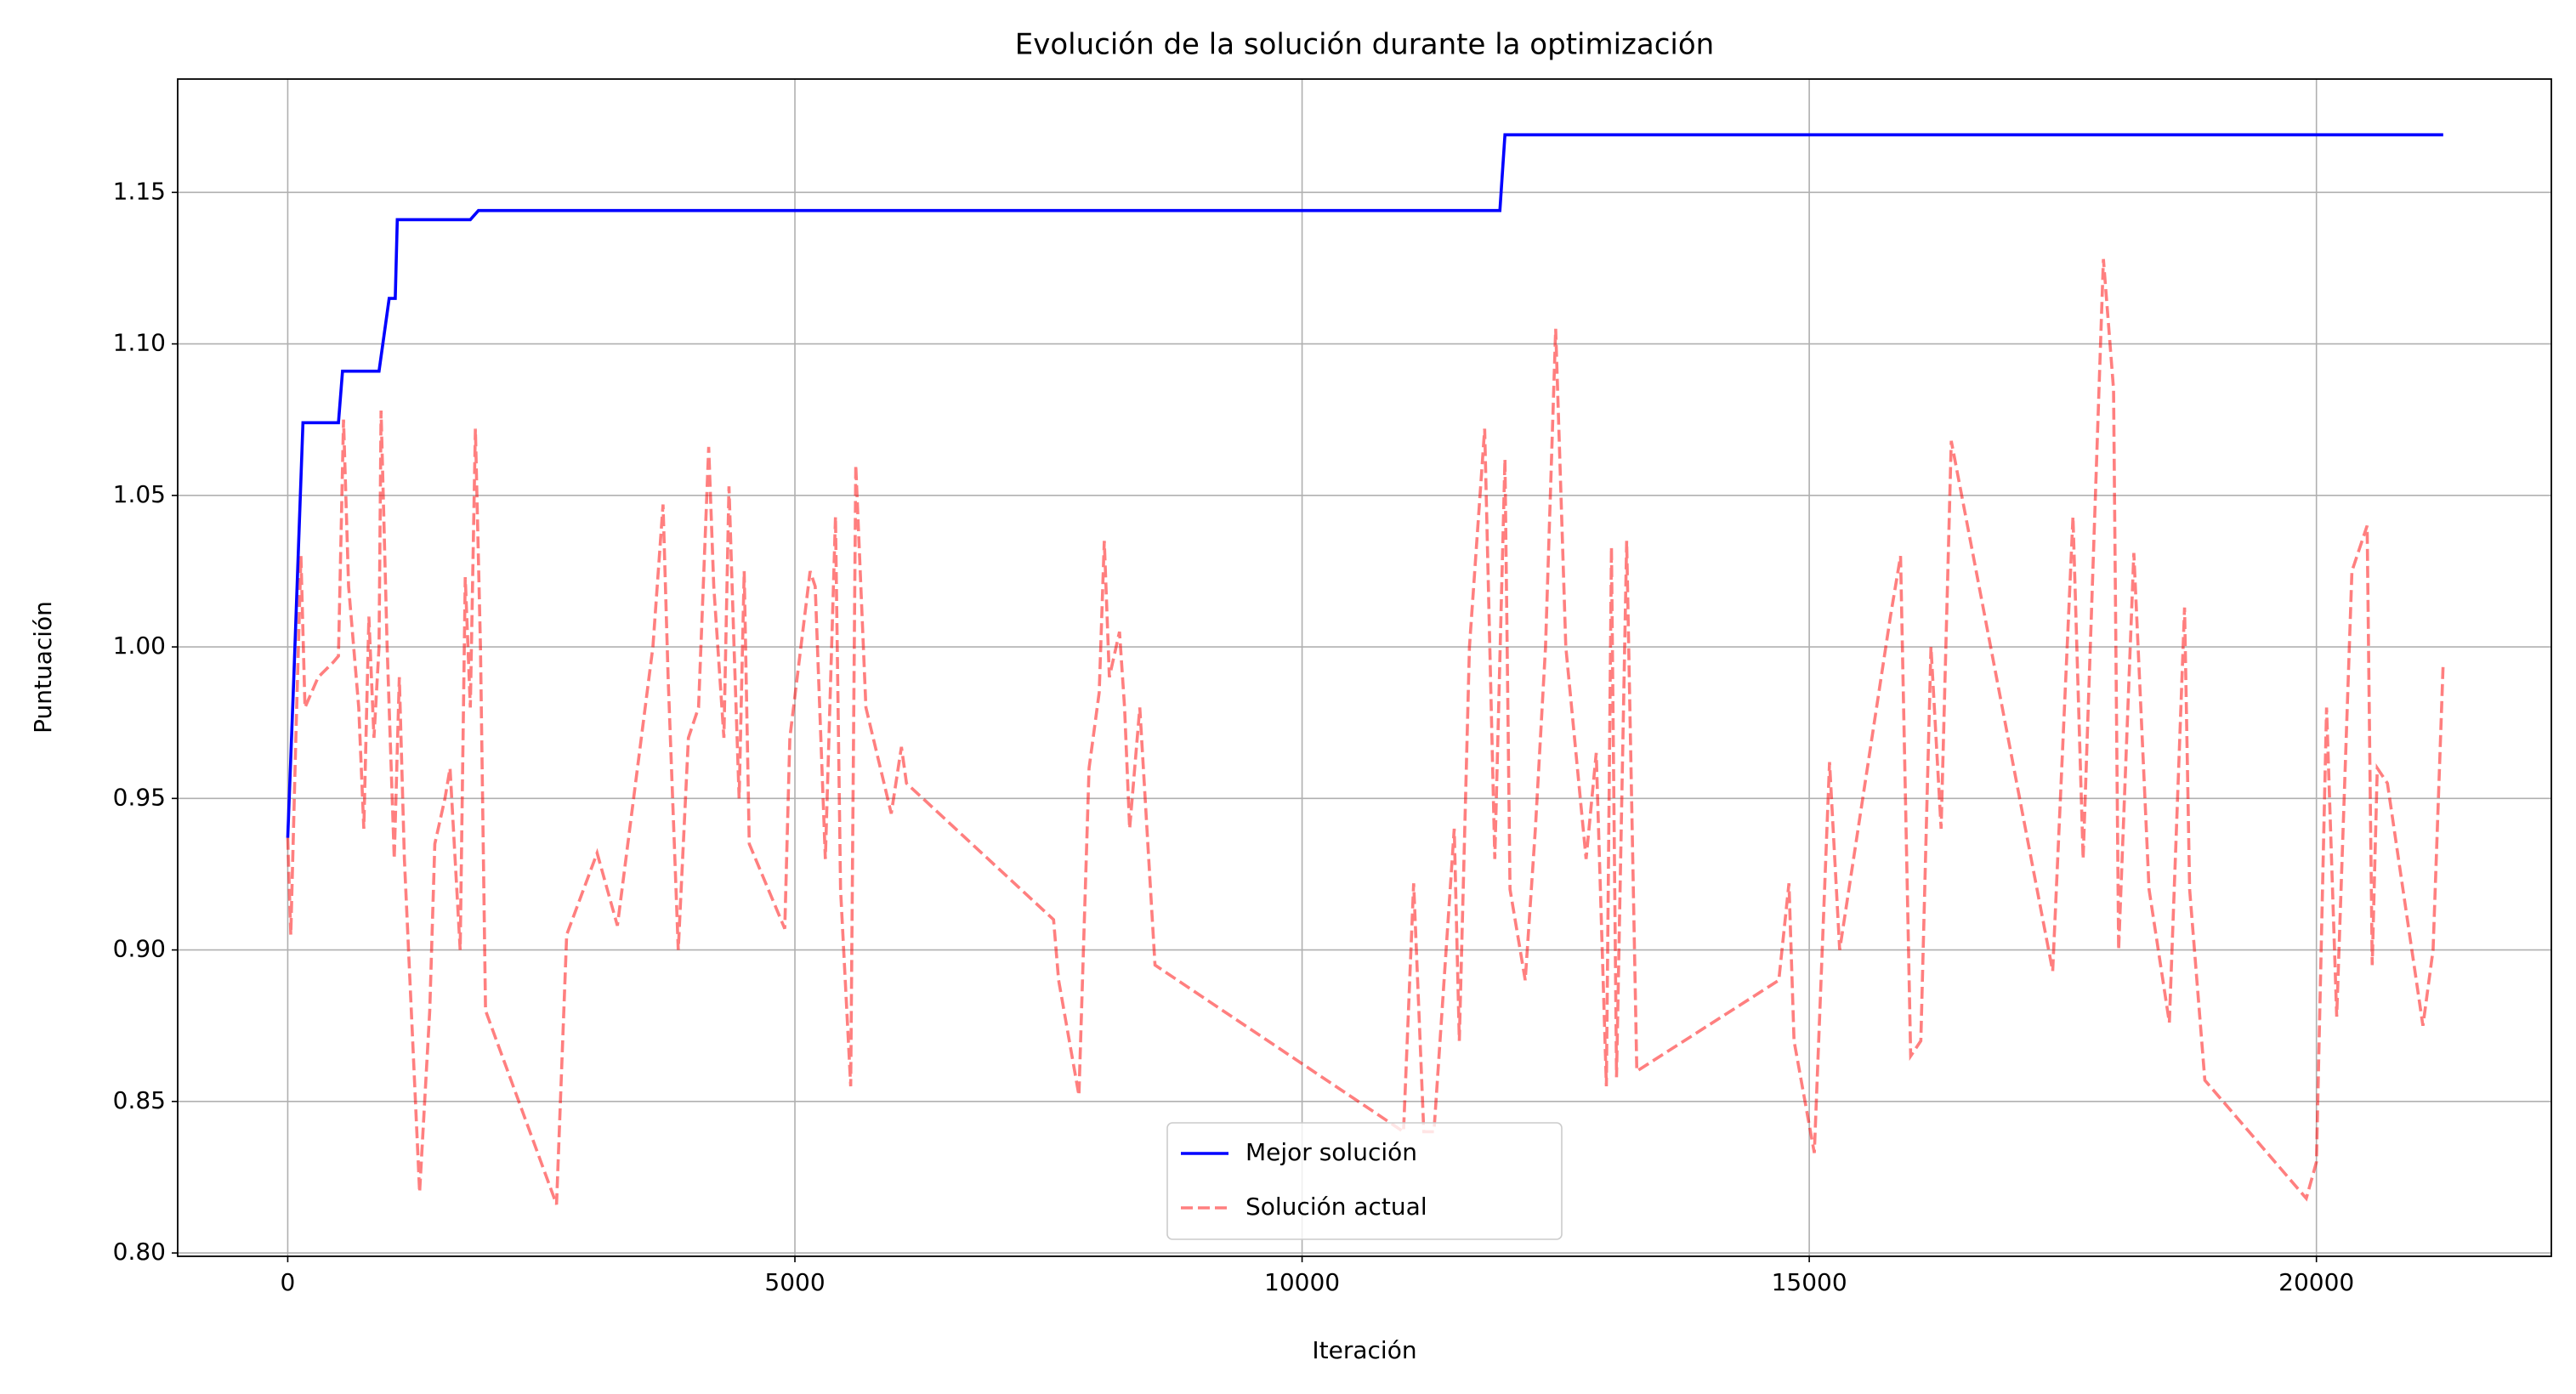  I want to click on x-tick-label: 5000, so click(795, 1282).